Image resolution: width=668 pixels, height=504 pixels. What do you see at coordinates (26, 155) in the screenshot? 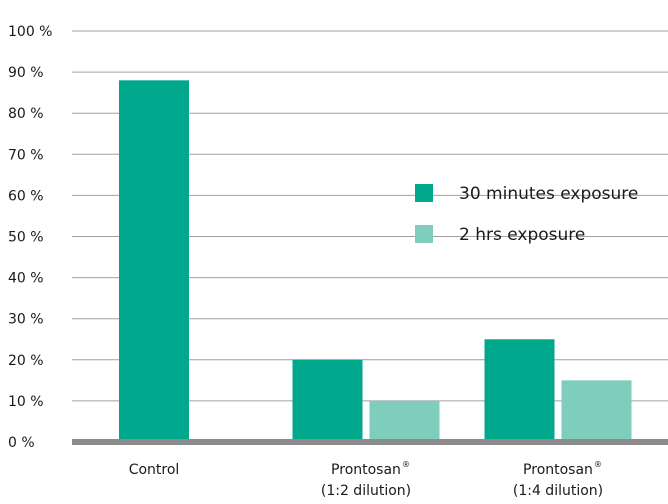
I see `y-tick-label: 70 %` at bounding box center [26, 155].